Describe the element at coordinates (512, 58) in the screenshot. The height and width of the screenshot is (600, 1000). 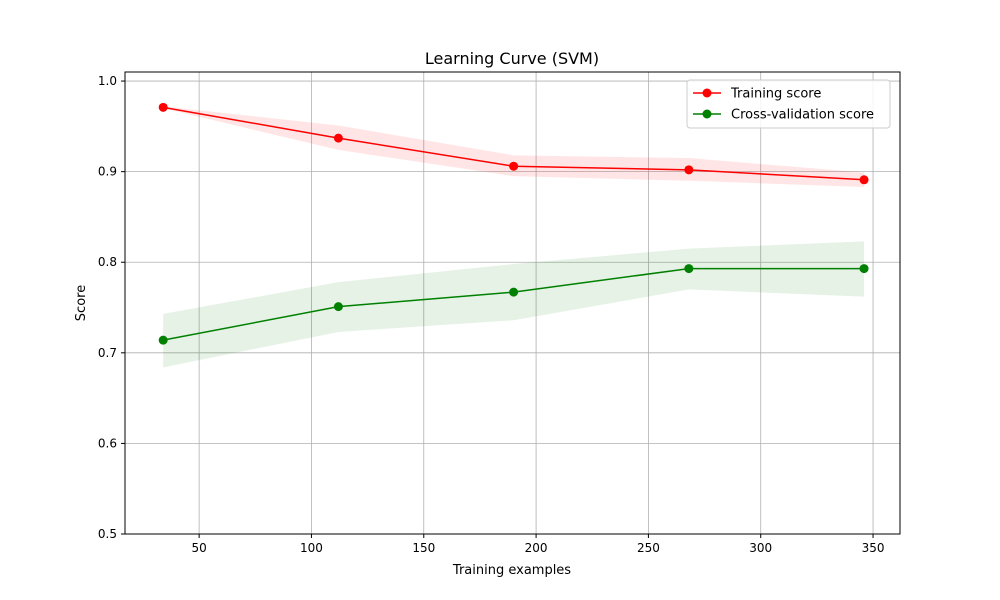
I see `chart-title: Learning Curve (SVM)` at that location.